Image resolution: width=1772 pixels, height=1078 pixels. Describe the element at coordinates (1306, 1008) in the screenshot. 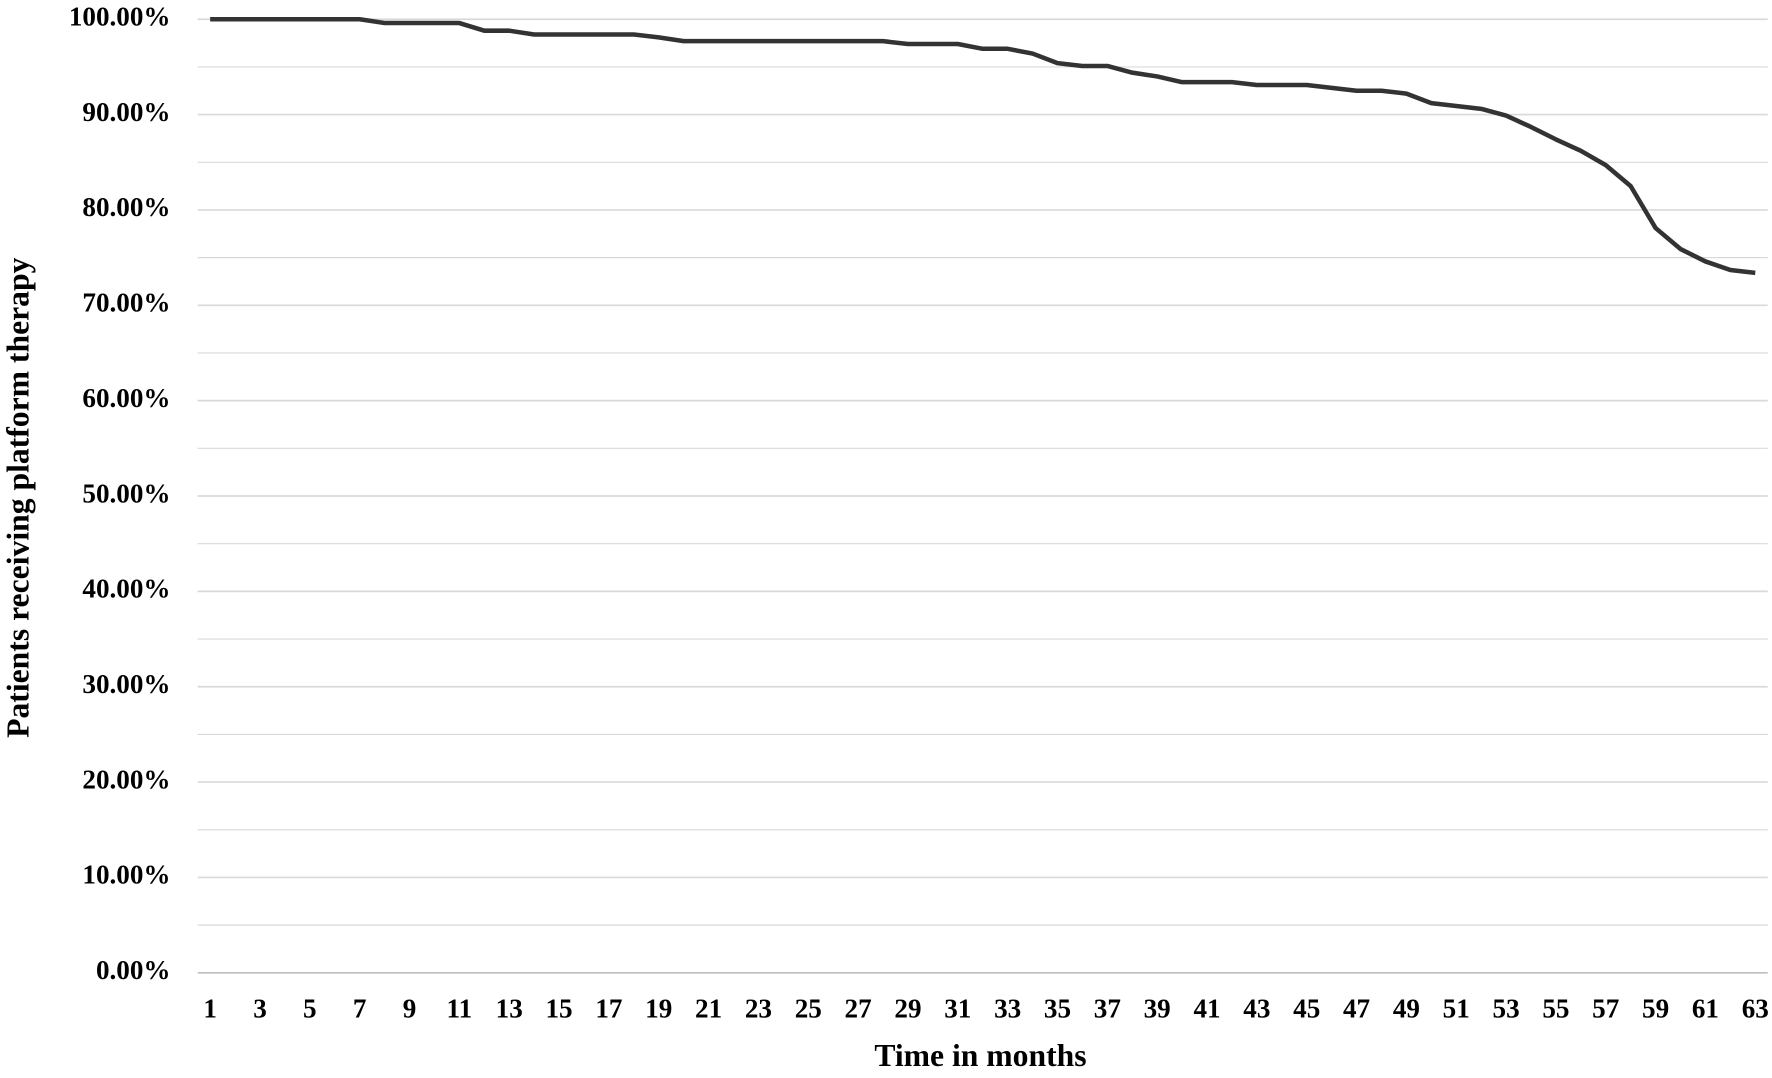

I see `x-tick-label: 45` at that location.